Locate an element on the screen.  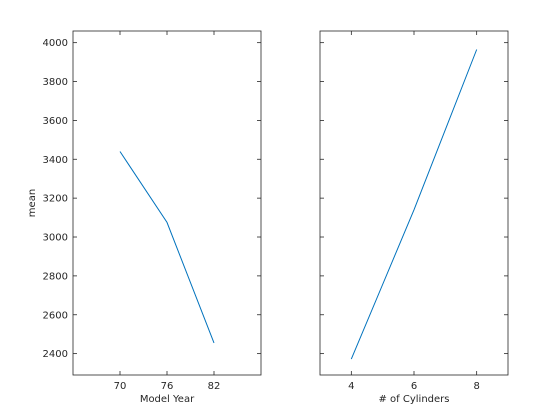
x-tick-label: 82 is located at coordinates (214, 386).